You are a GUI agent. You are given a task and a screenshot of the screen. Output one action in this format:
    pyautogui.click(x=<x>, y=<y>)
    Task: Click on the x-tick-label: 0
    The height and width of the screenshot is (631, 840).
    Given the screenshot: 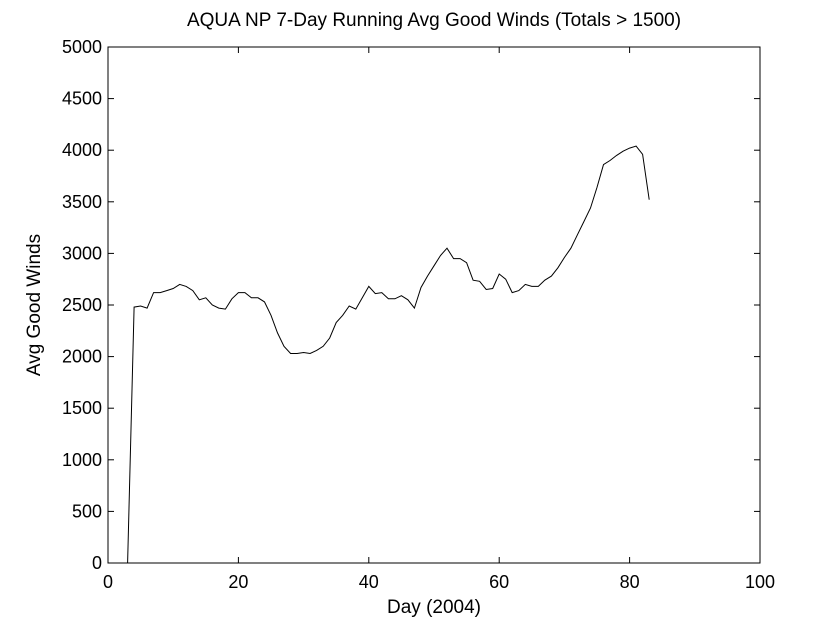 What is the action you would take?
    pyautogui.click(x=108, y=582)
    